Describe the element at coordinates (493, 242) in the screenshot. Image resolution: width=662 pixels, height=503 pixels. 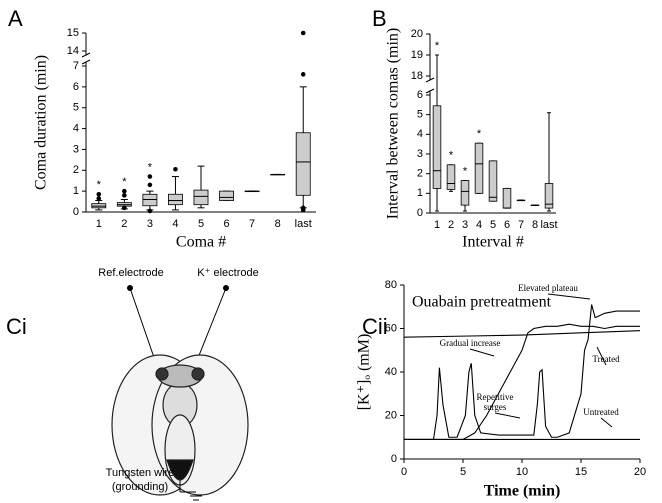
I see `x-axis-label: Interval #` at that location.